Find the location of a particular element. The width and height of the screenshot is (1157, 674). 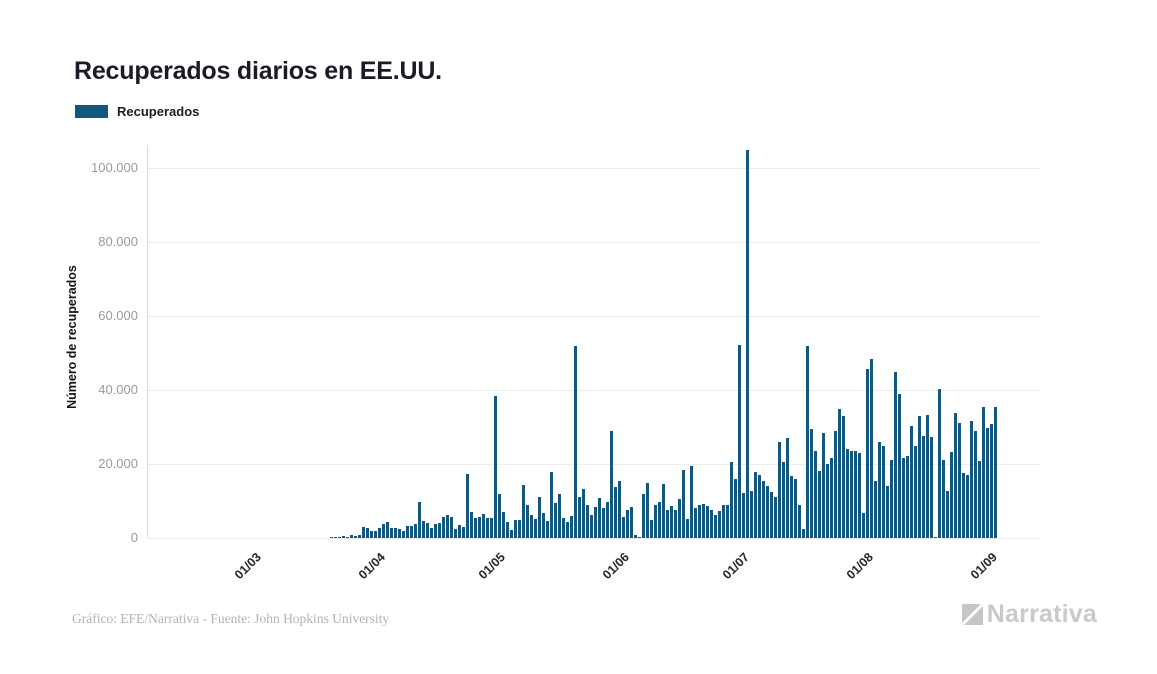

bar-19/04 is located at coordinates (440, 530).